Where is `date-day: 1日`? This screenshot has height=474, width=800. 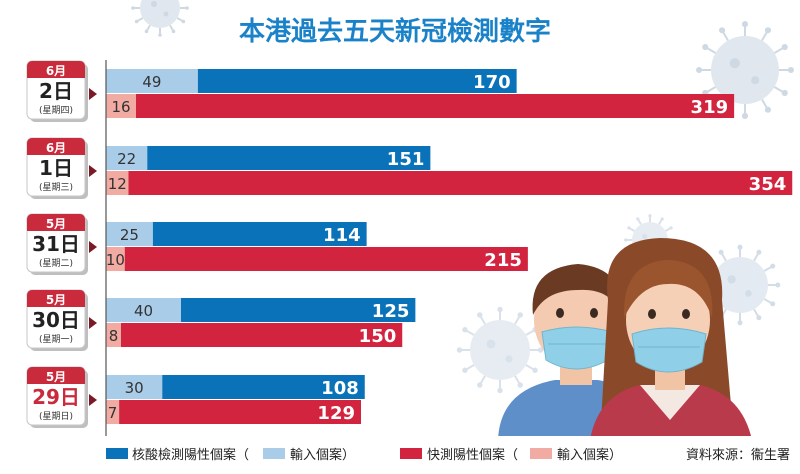
date-day: 1日 is located at coordinates (56, 168).